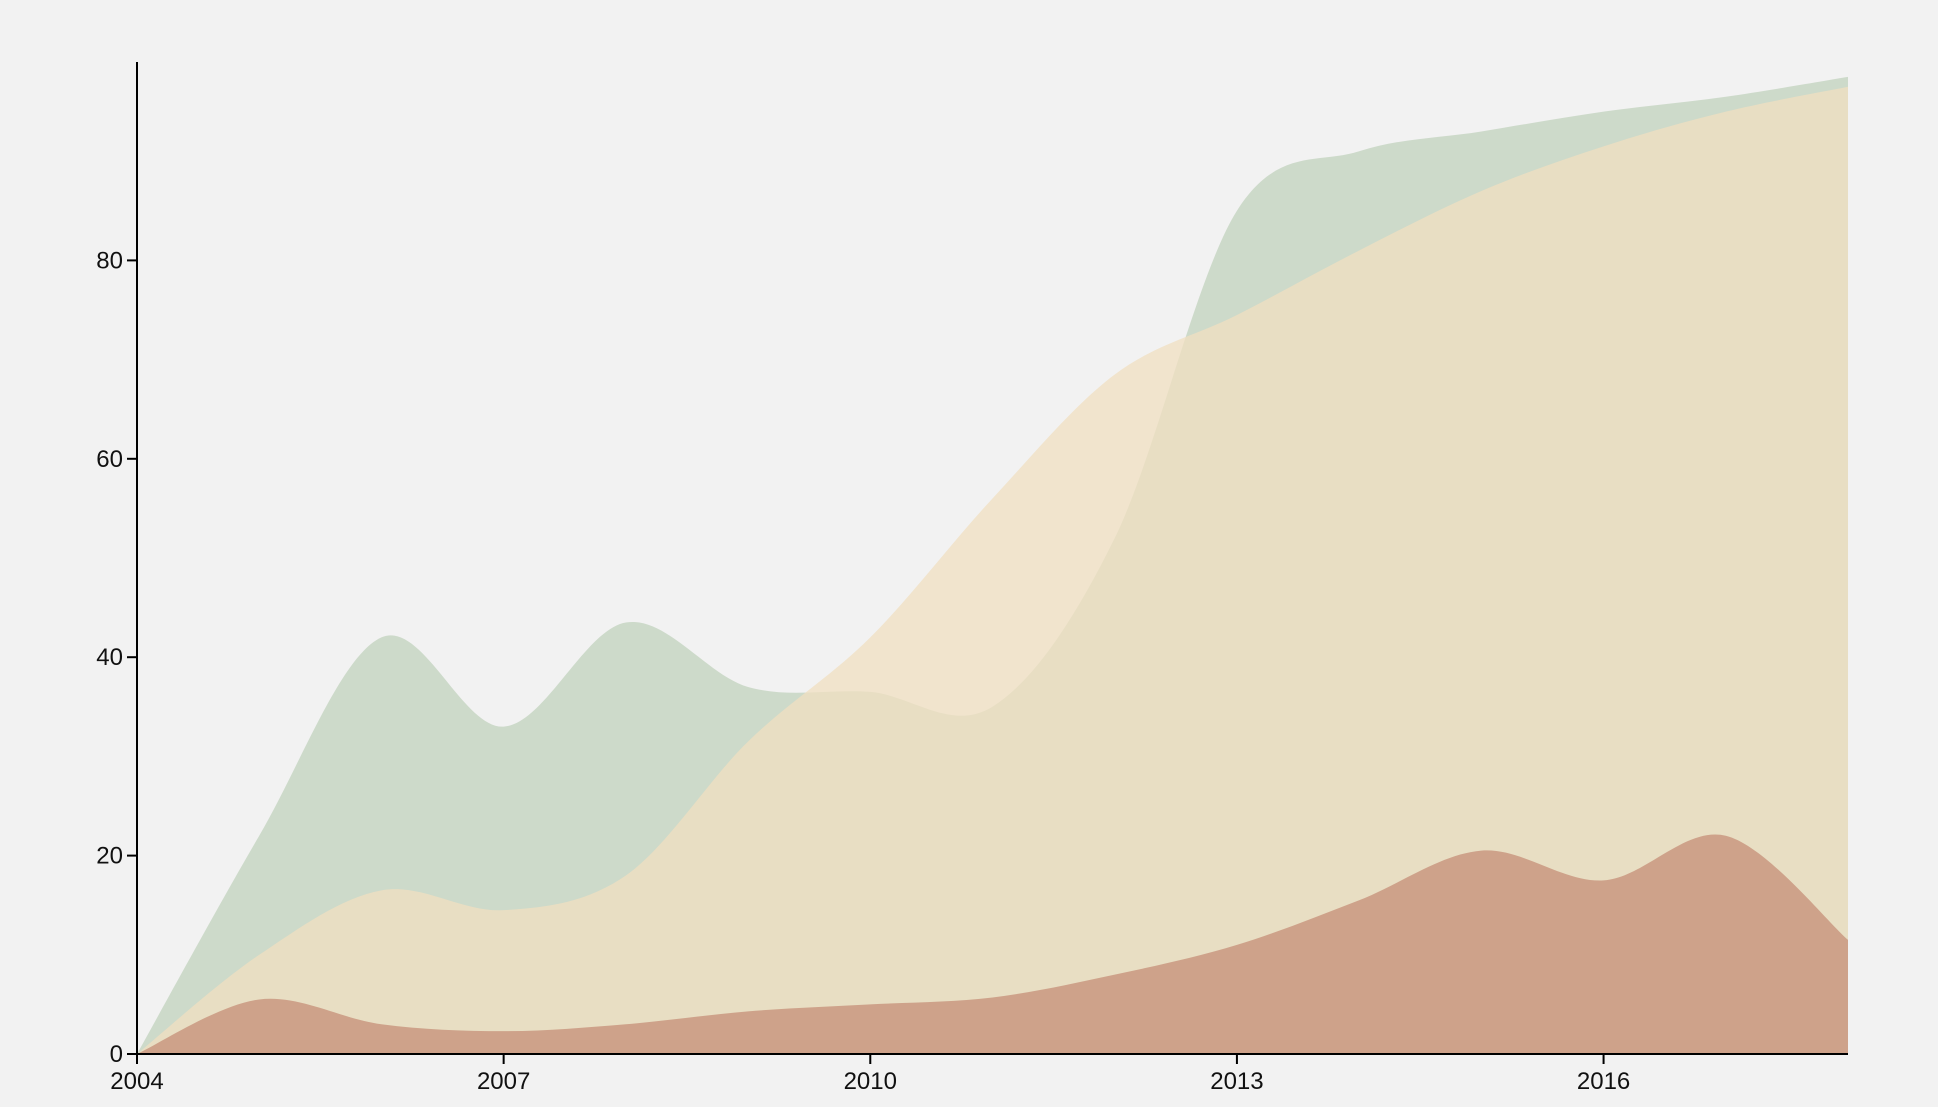 The height and width of the screenshot is (1107, 1938). Describe the element at coordinates (1603, 1081) in the screenshot. I see `x-tick-label: 2016` at that location.